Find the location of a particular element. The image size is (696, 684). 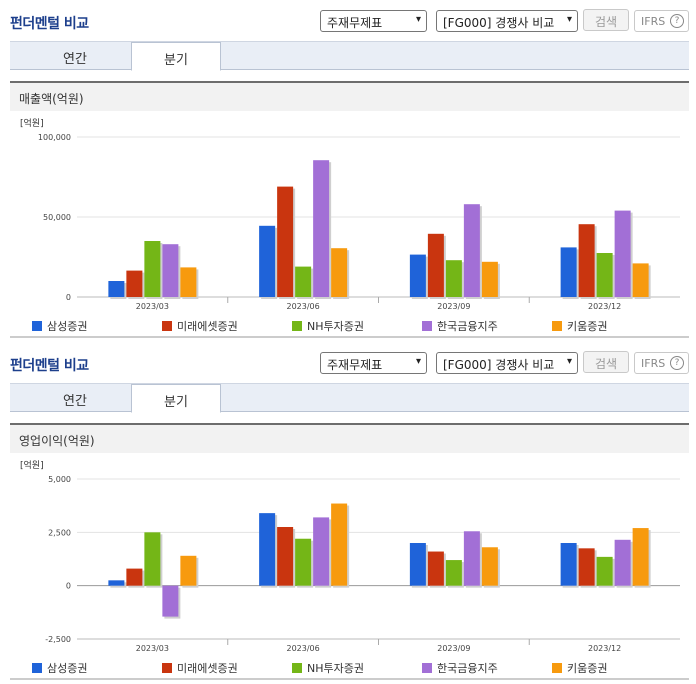

y-tick-label: -2,500 is located at coordinates (58, 639).